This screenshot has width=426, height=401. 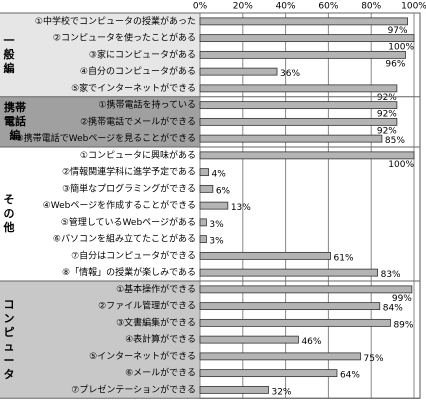 I want to click on category-label: ⑤家でインターネットができる, so click(x=133, y=88).